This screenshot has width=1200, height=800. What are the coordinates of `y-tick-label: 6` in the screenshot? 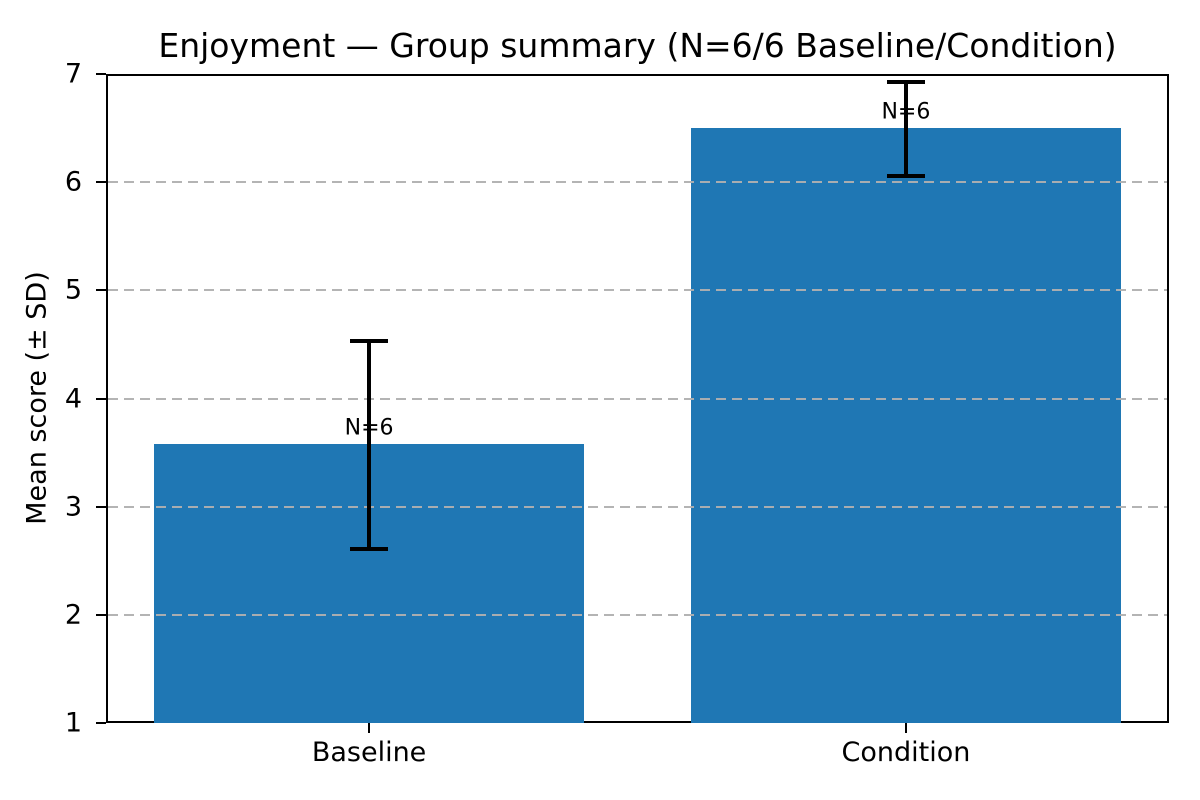 It's located at (73, 182).